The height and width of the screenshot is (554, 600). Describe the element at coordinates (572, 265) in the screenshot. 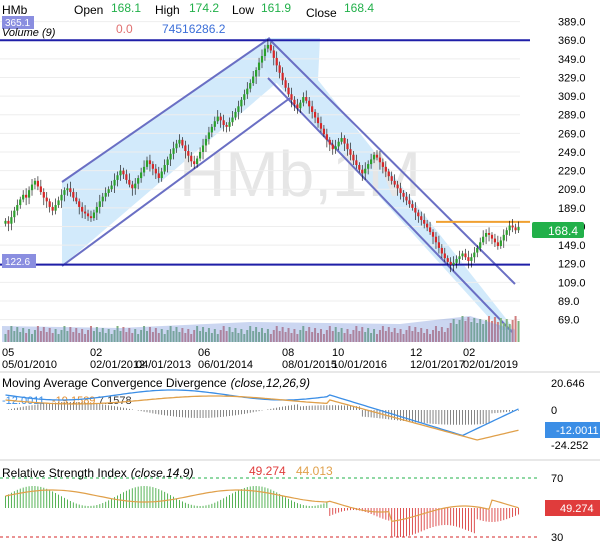

I see `y-tick-label: 129.0` at that location.